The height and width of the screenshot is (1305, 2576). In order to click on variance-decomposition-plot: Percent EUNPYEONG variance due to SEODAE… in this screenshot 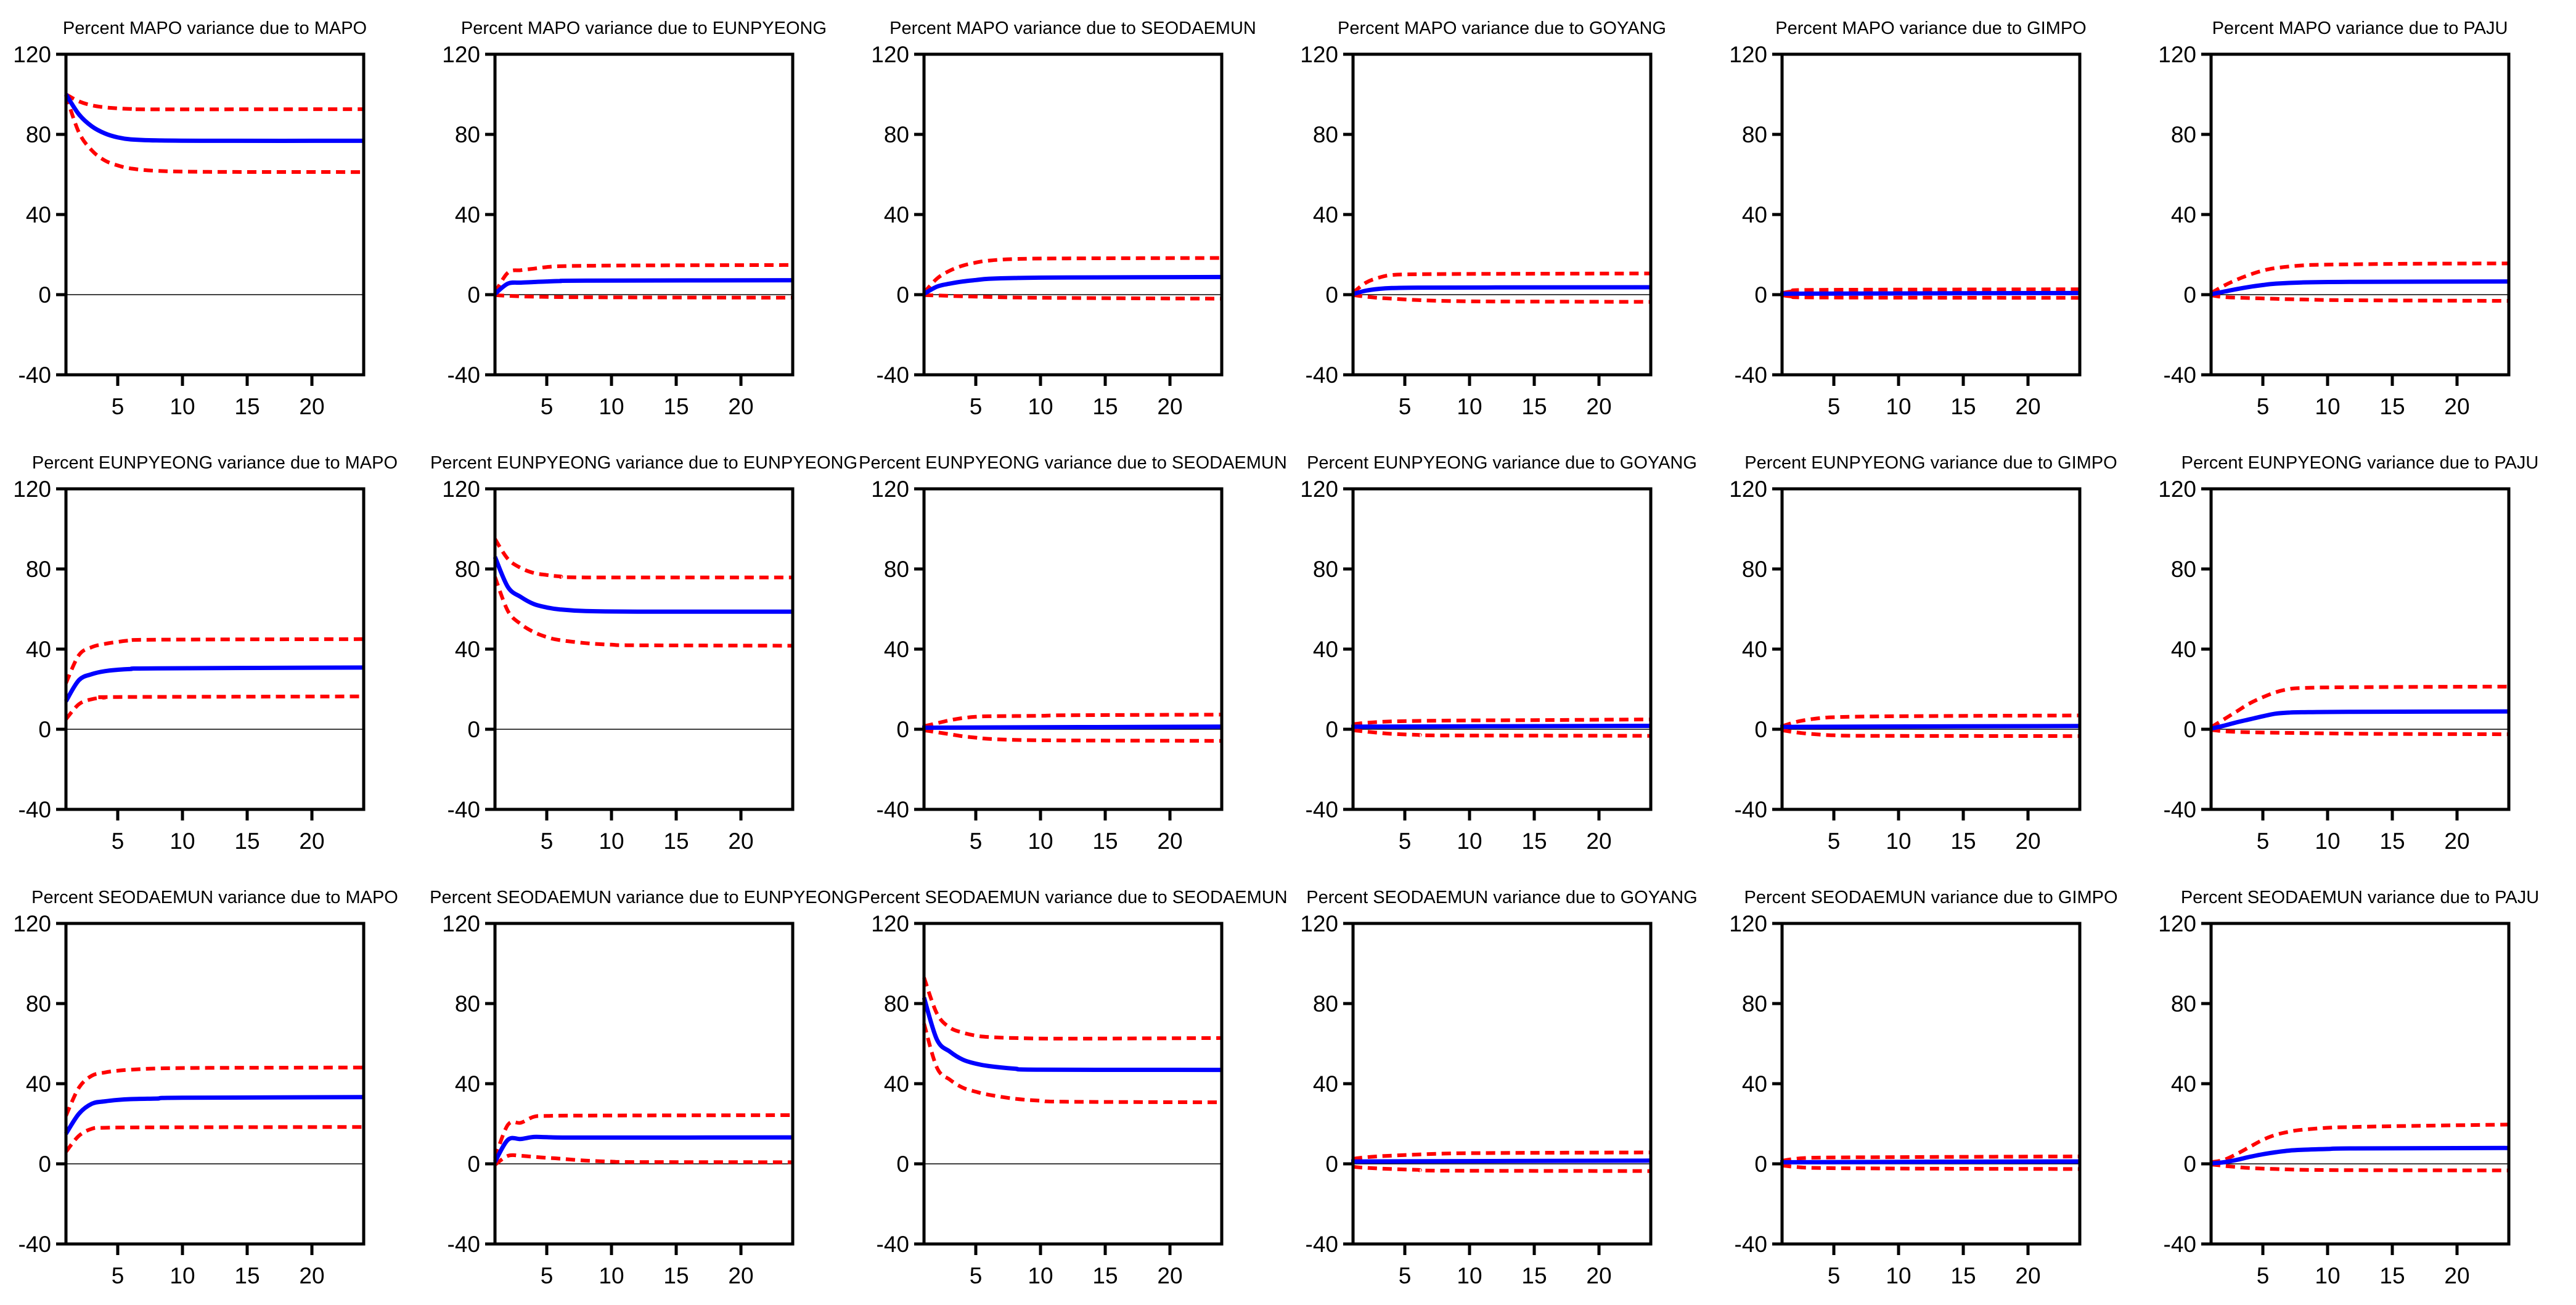, I will do `click(1073, 653)`.